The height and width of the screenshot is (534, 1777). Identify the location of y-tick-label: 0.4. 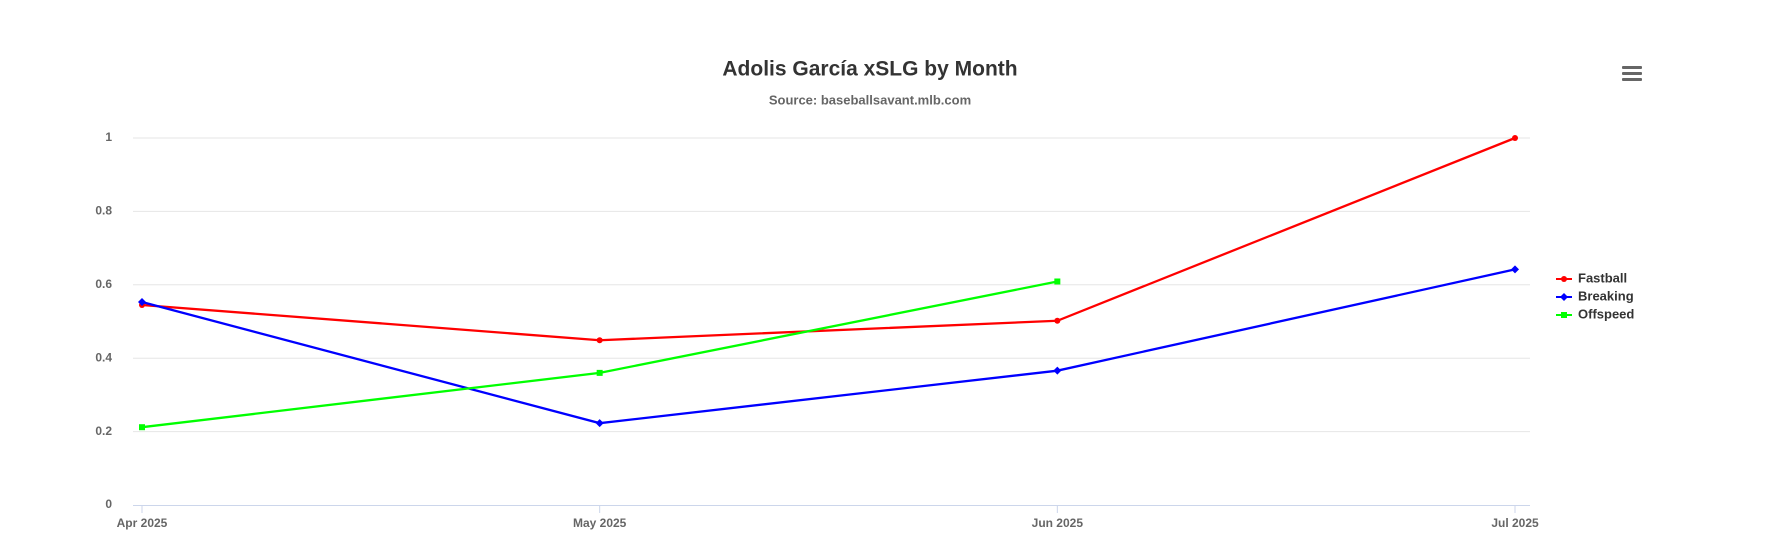
(103, 357).